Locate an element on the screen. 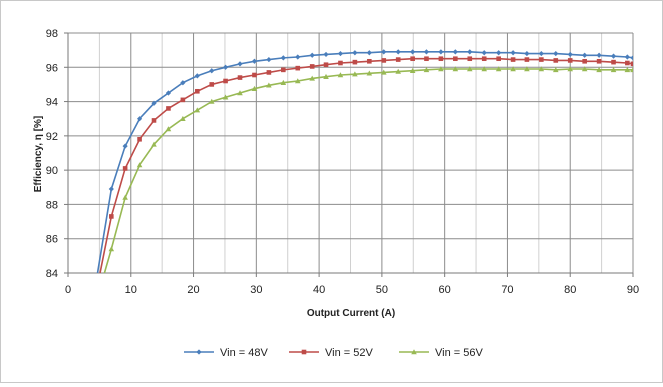 This screenshot has height=387, width=663. legend-marker-vin-52v is located at coordinates (304, 352).